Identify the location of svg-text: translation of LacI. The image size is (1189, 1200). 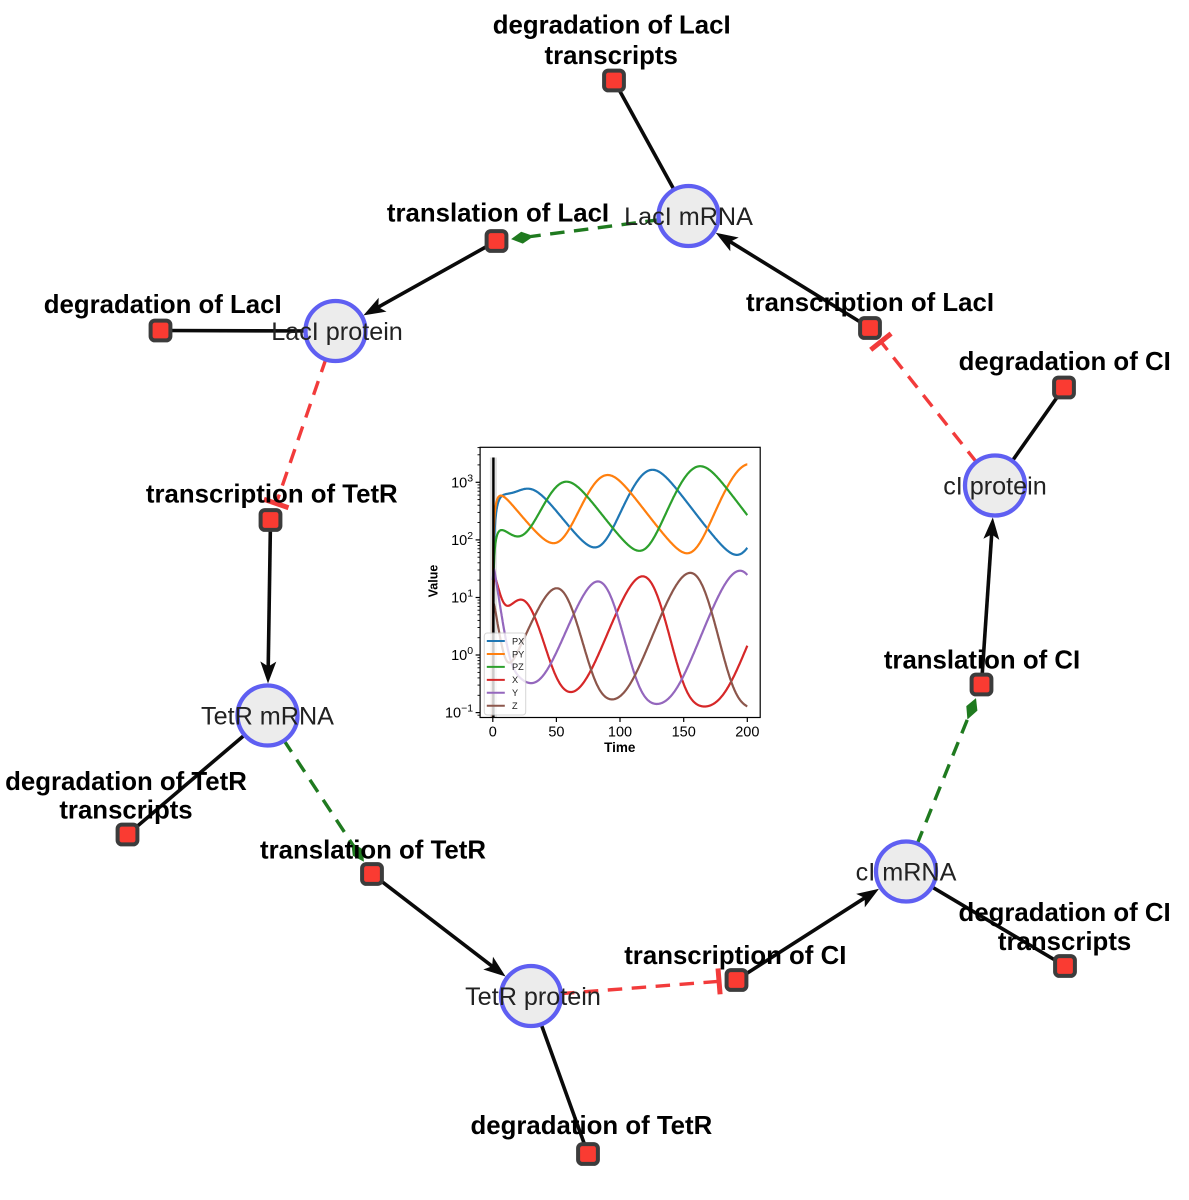
(498, 214).